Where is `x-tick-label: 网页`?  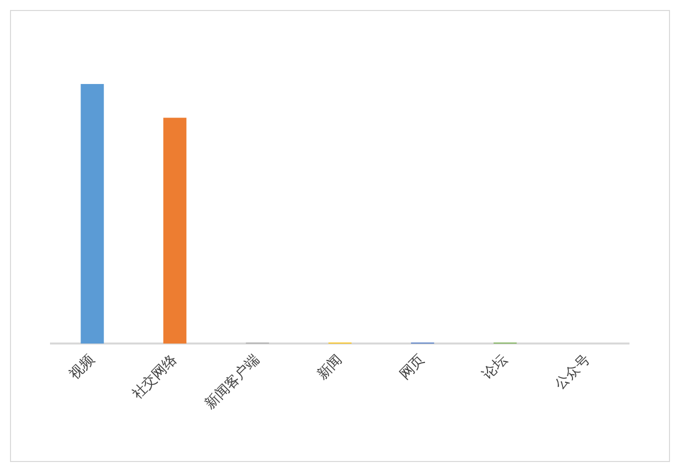
x-tick-label: 网页 is located at coordinates (412, 367).